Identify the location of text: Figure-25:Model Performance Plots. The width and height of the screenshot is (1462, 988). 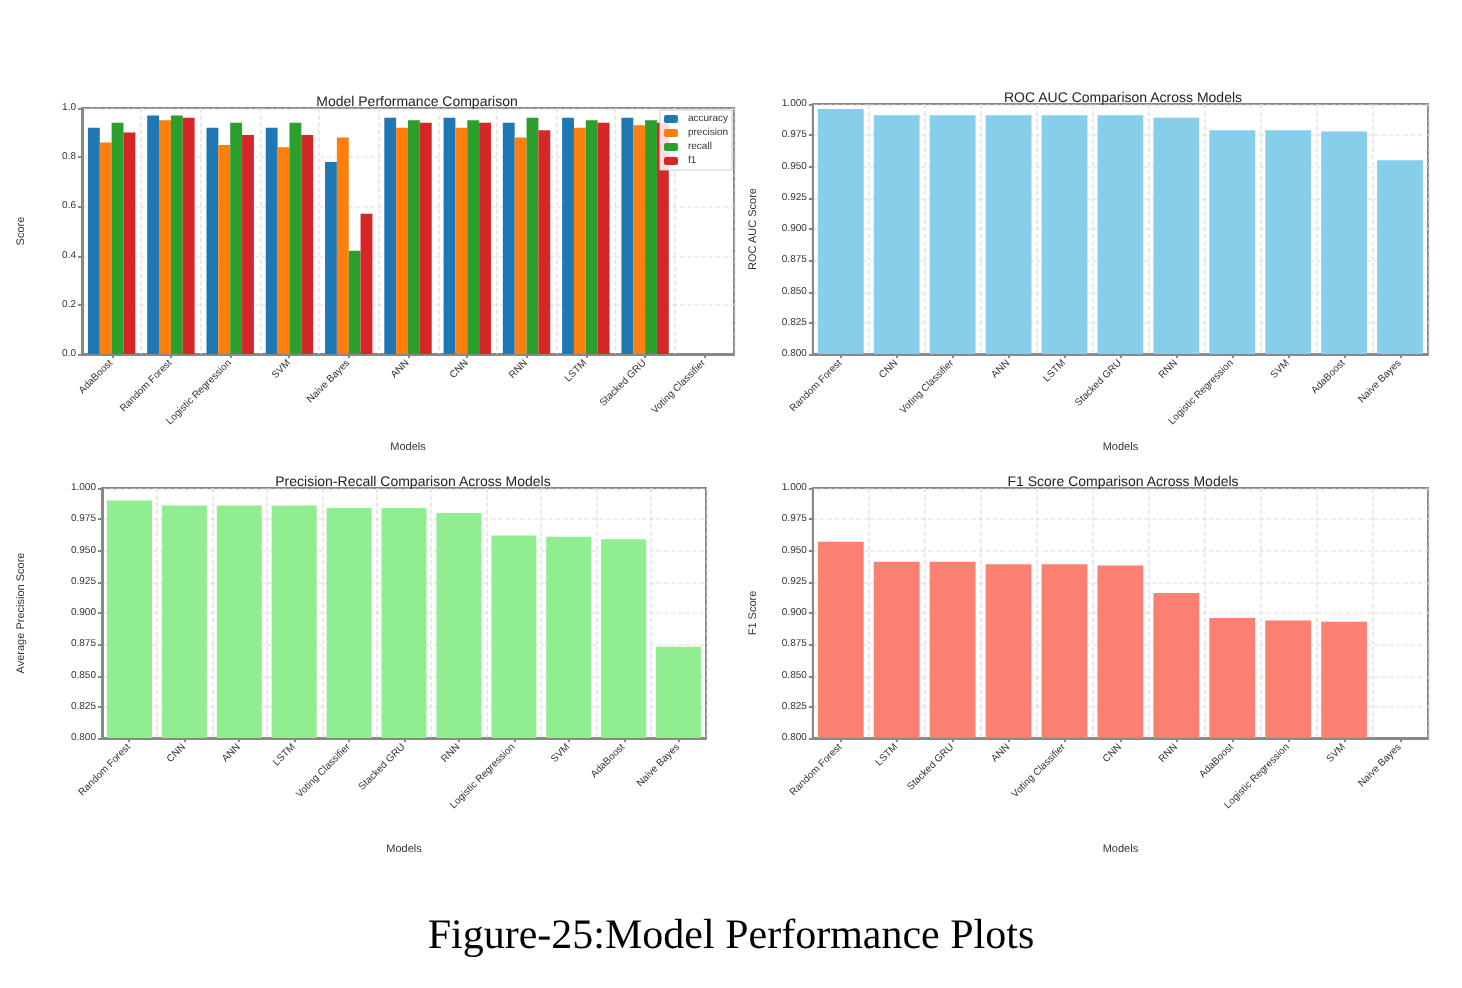
(731, 935).